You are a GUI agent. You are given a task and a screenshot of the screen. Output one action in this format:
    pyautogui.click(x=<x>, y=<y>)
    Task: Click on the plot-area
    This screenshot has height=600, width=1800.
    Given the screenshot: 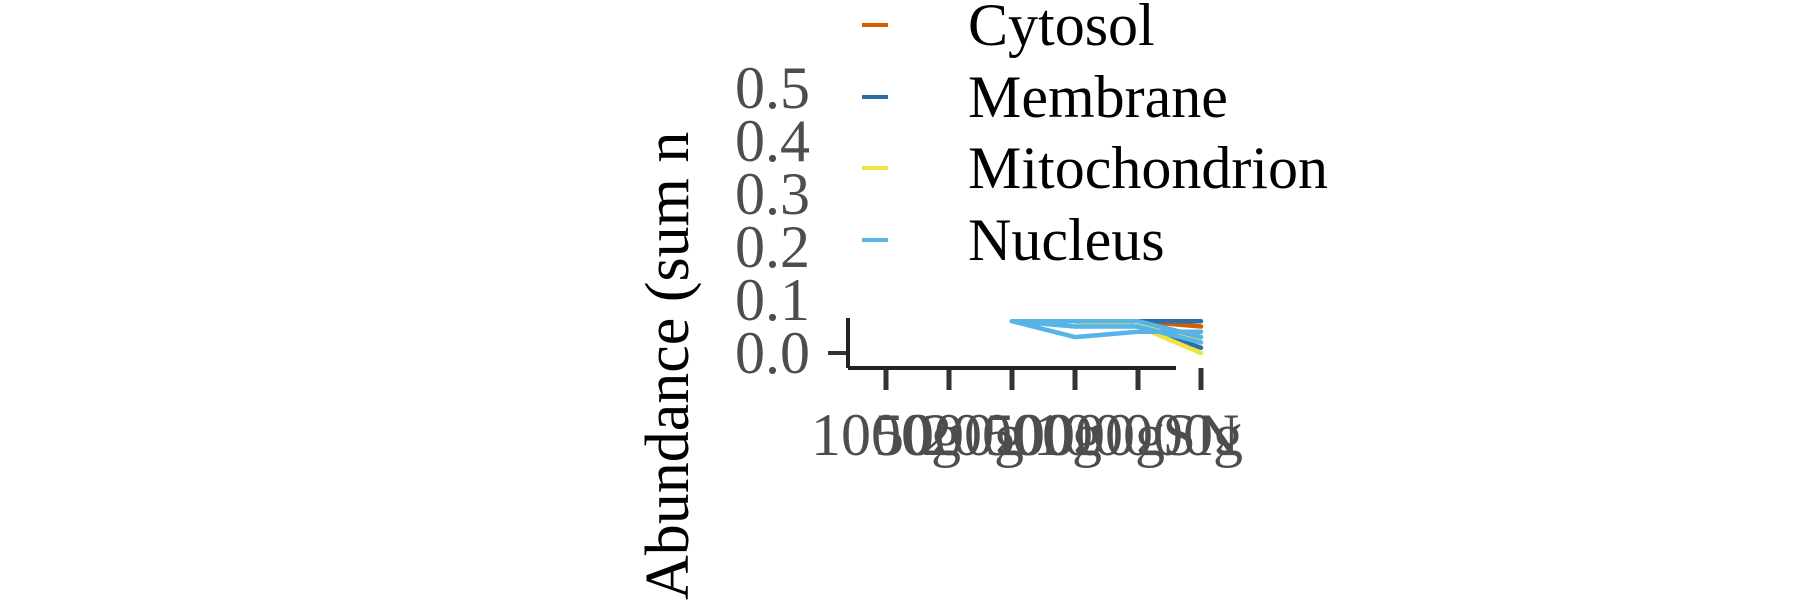 What is the action you would take?
    pyautogui.click(x=1106, y=337)
    